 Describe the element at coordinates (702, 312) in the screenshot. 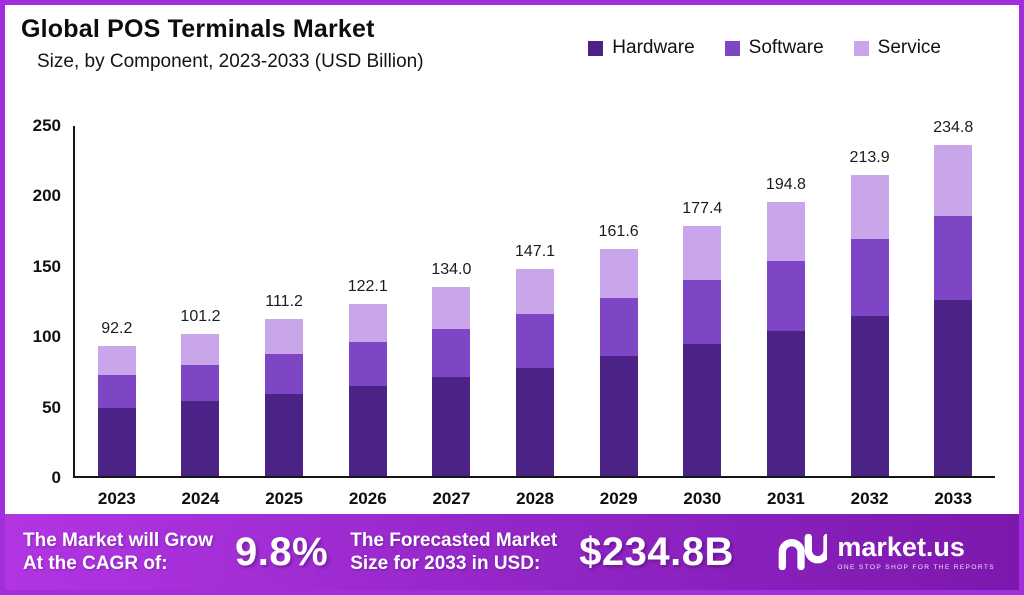

I see `bar-segment-software-2030` at that location.